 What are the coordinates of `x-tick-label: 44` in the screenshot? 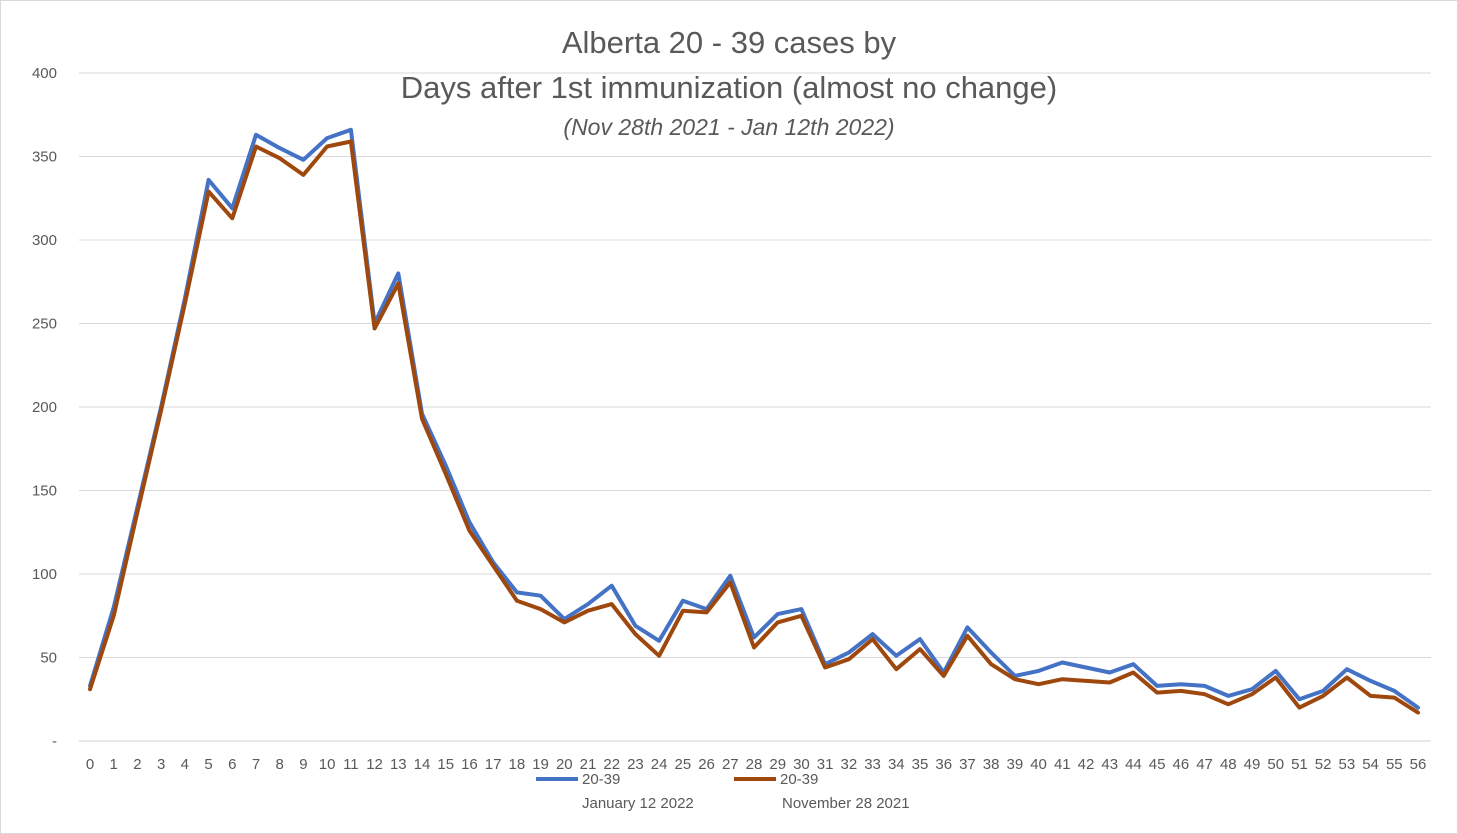 It's located at (1133, 764).